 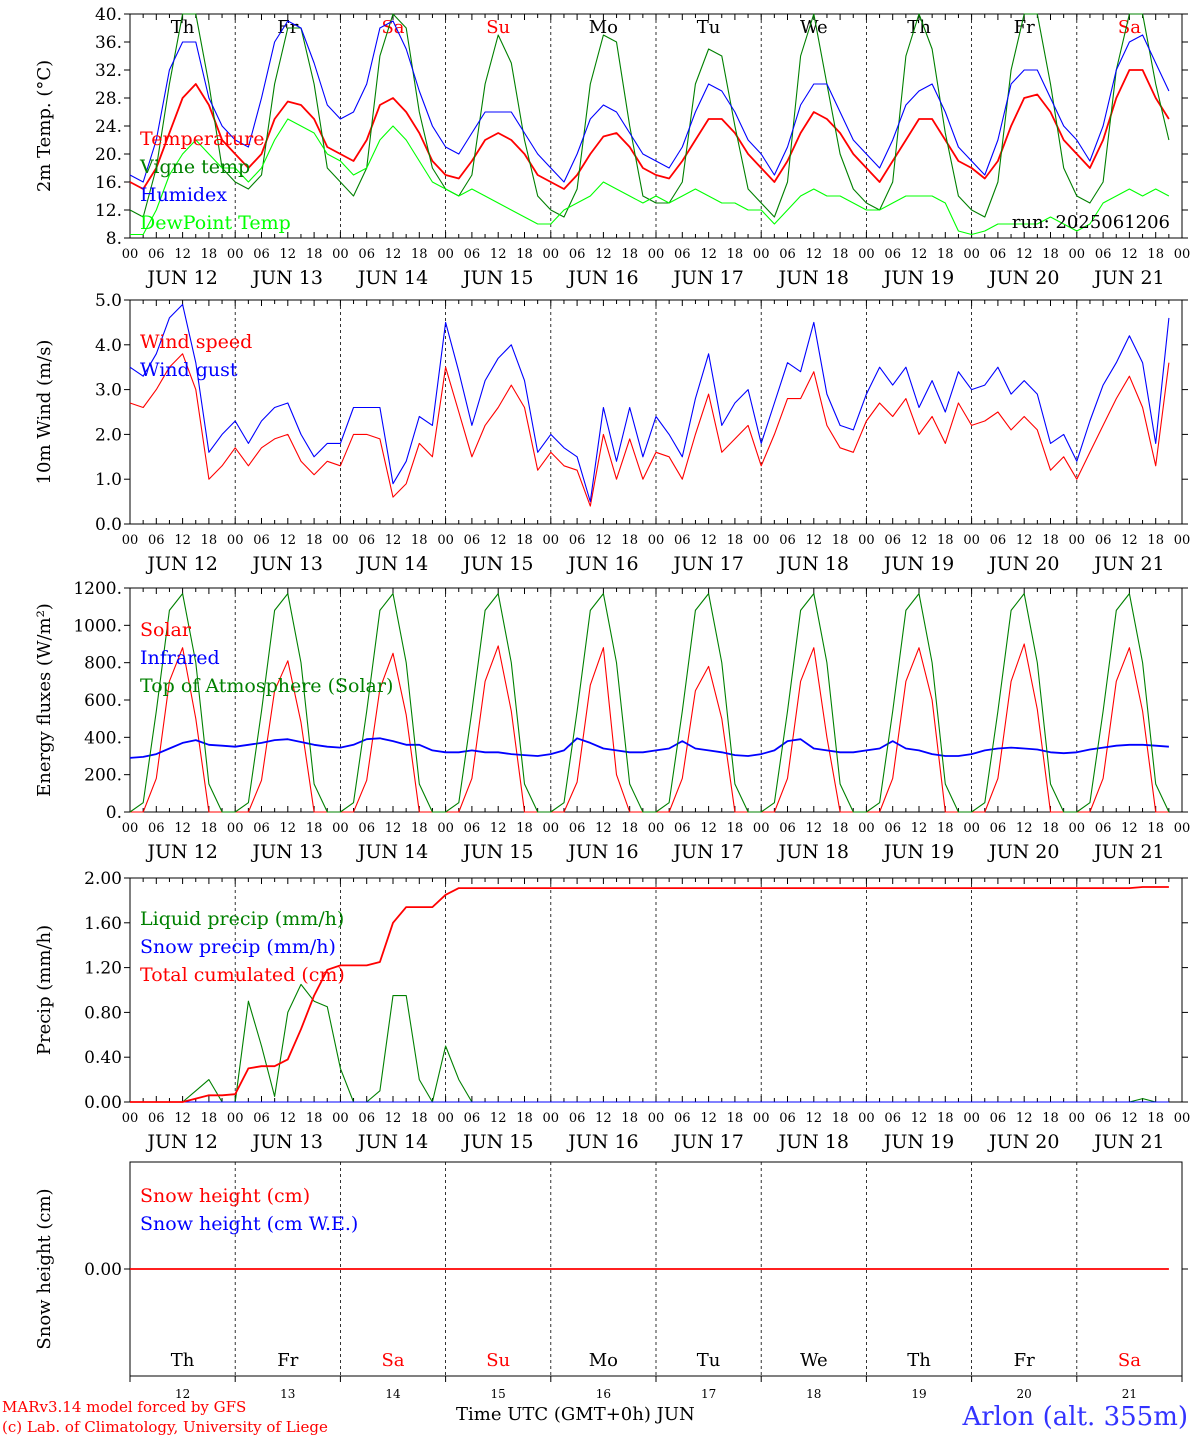 What do you see at coordinates (287, 1394) in the screenshot?
I see `day-number-label: 13` at bounding box center [287, 1394].